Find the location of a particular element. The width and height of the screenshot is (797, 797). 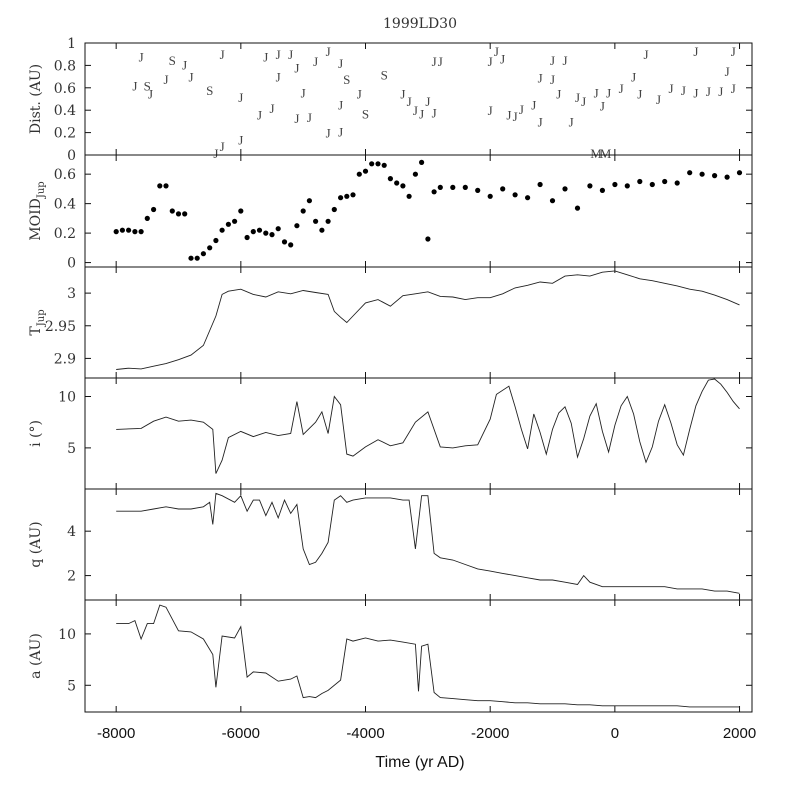

panel-frame-incl is located at coordinates (418, 433).